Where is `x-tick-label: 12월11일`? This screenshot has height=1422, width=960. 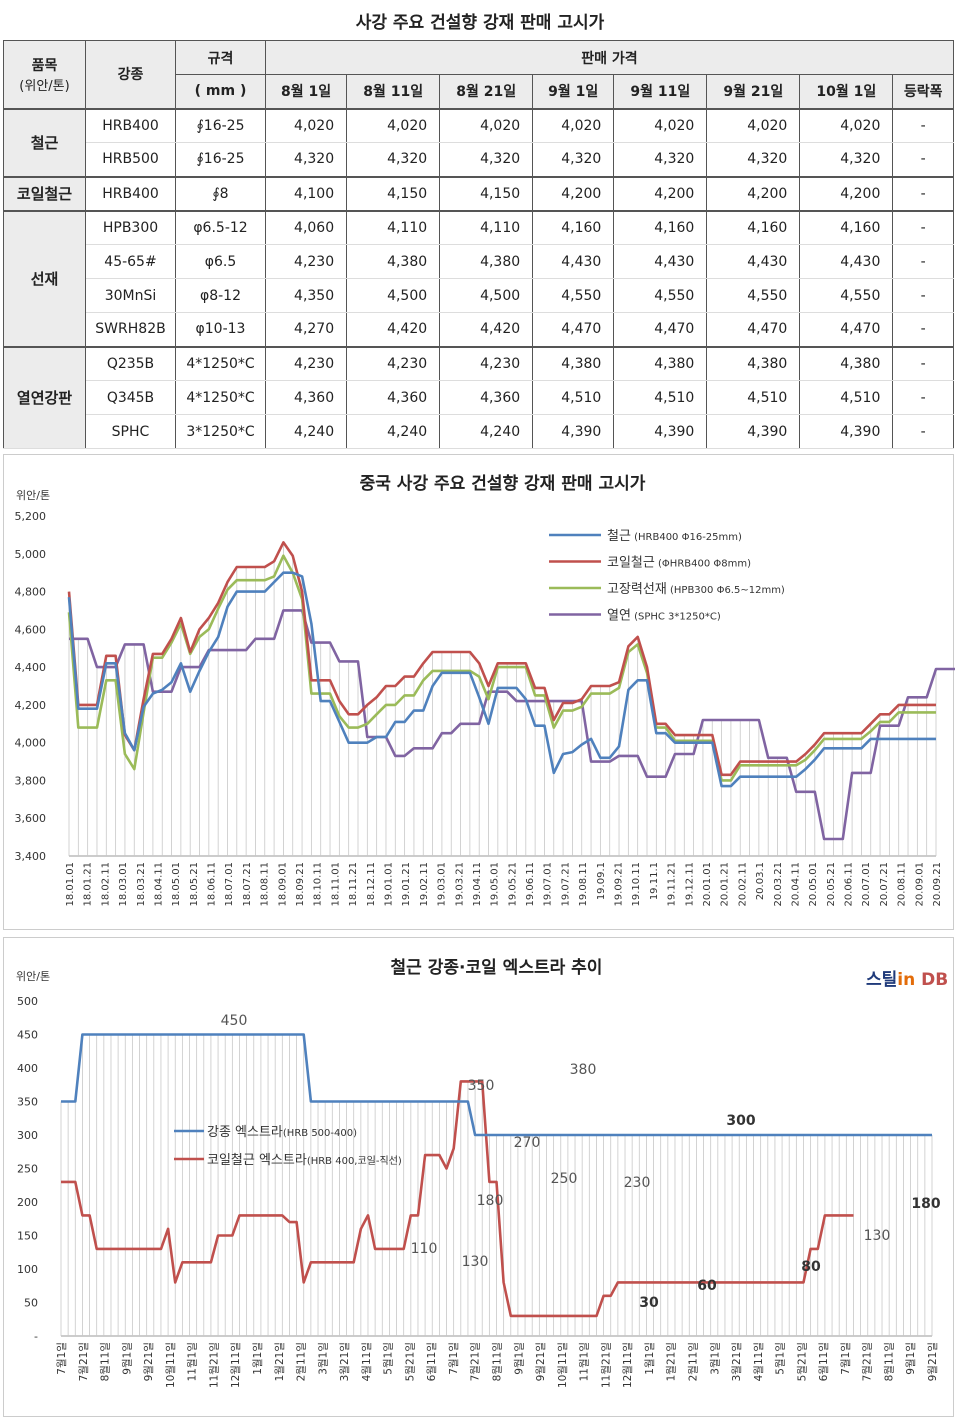
x-tick-label: 12월11일 is located at coordinates (235, 1365).